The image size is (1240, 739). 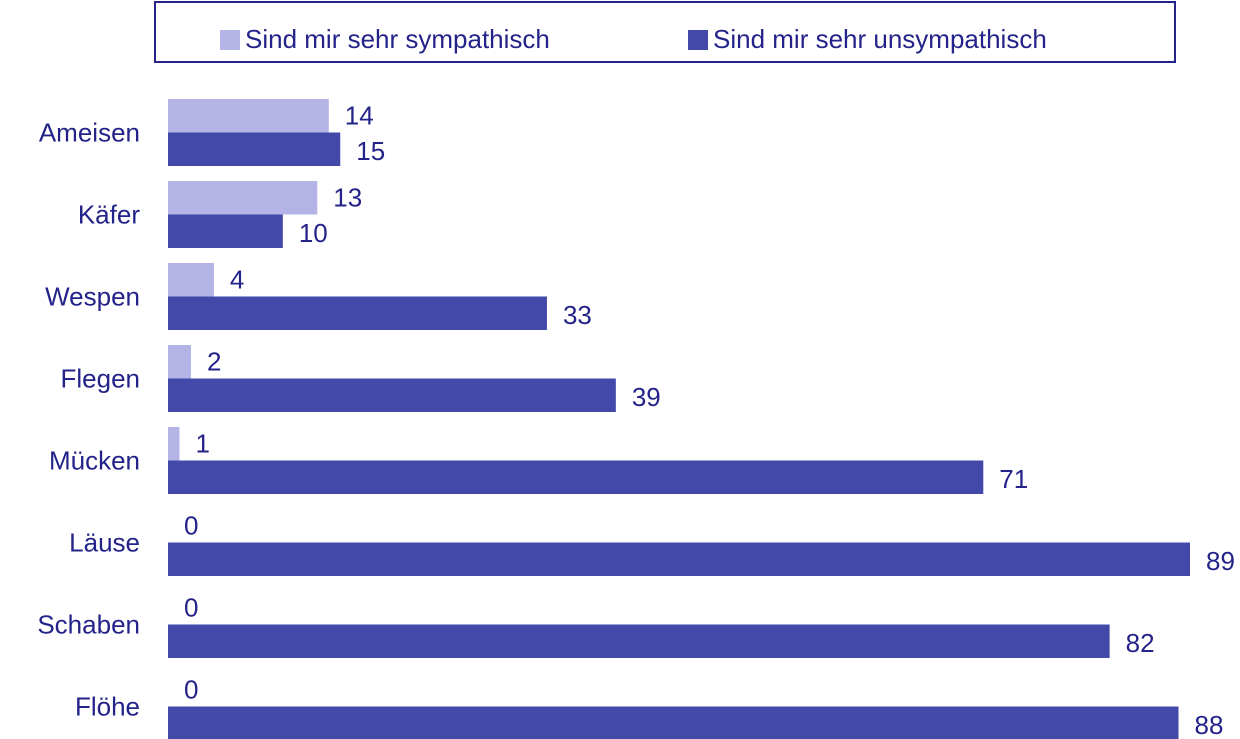 What do you see at coordinates (92, 296) in the screenshot?
I see `category-label: Wespen` at bounding box center [92, 296].